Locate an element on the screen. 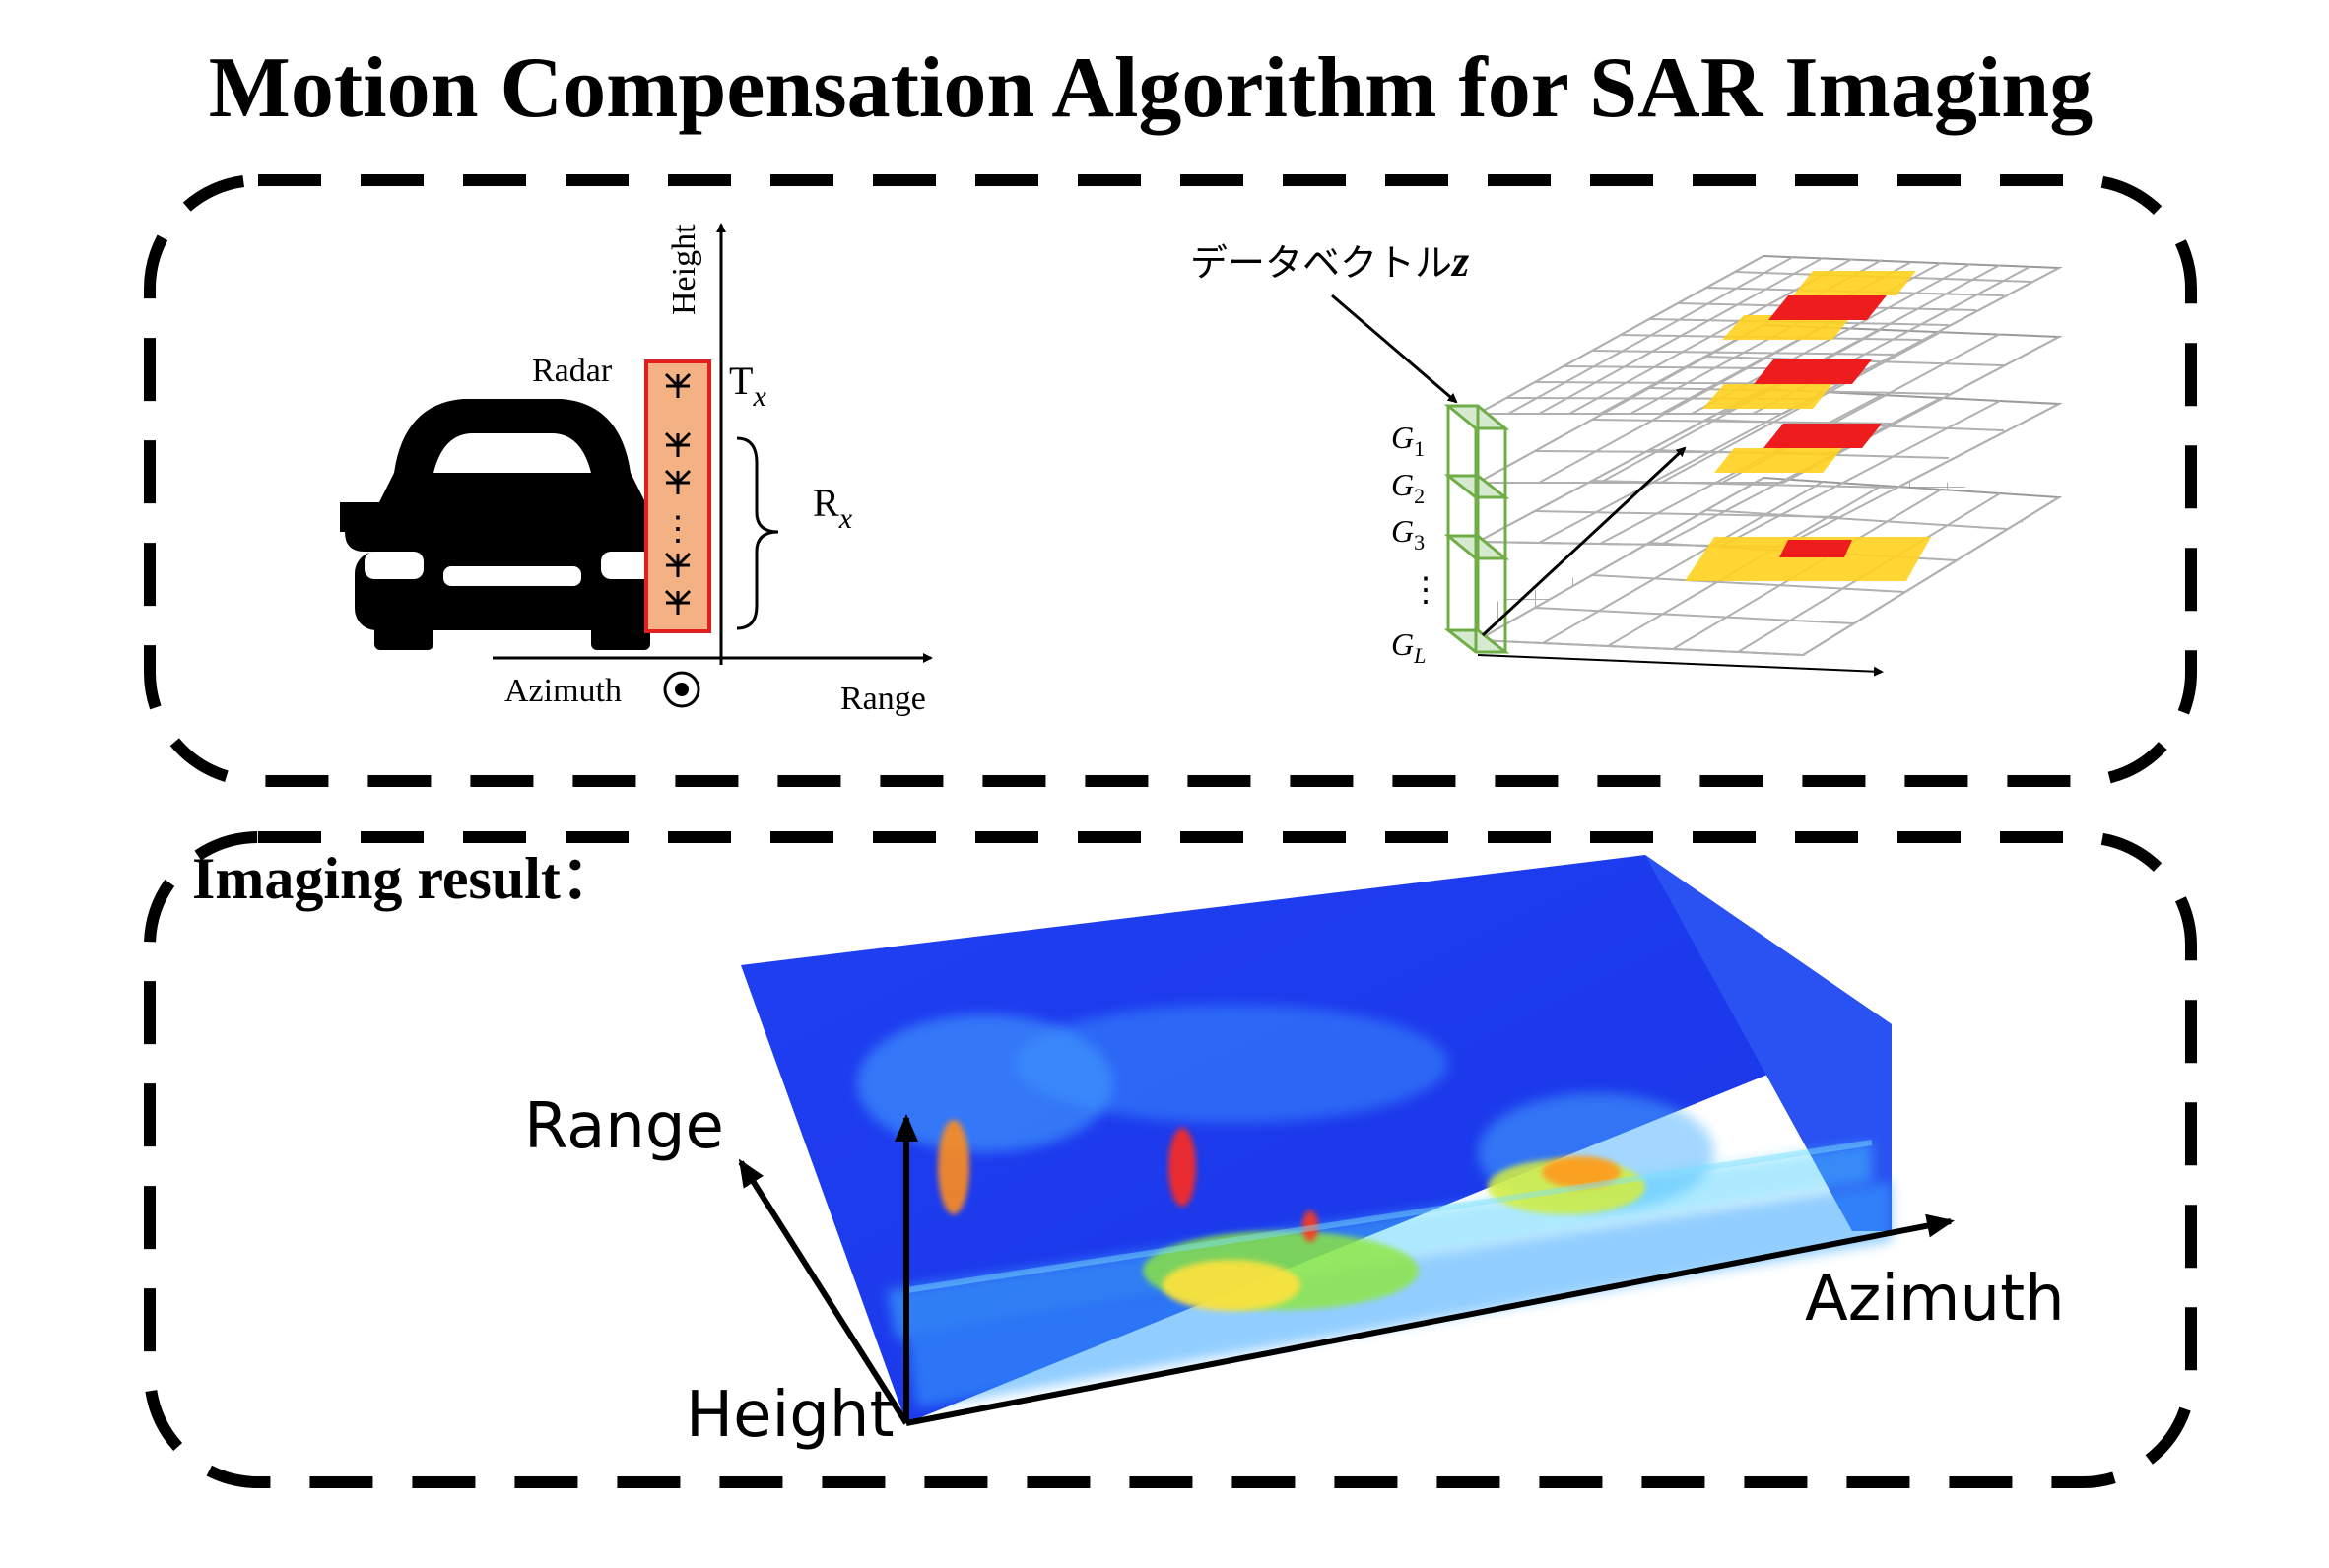  range-axis-label-3d: Range is located at coordinates (624, 1127).